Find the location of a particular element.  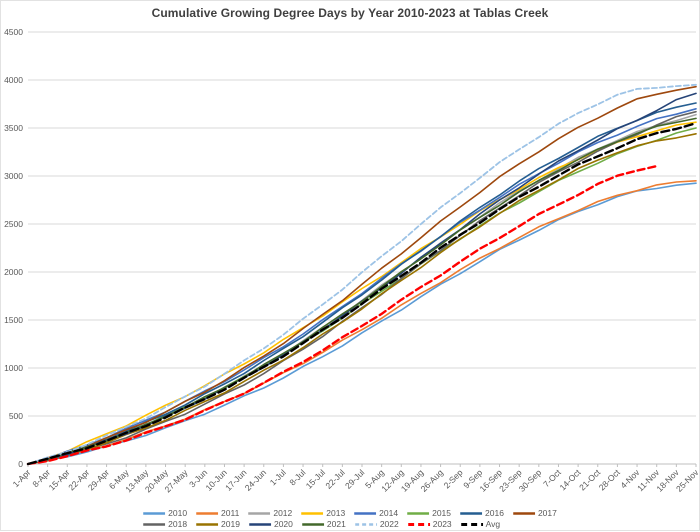

legend-row: 2018 2019 2020 2021 2022 2023 Avg is located at coordinates (321, 524).